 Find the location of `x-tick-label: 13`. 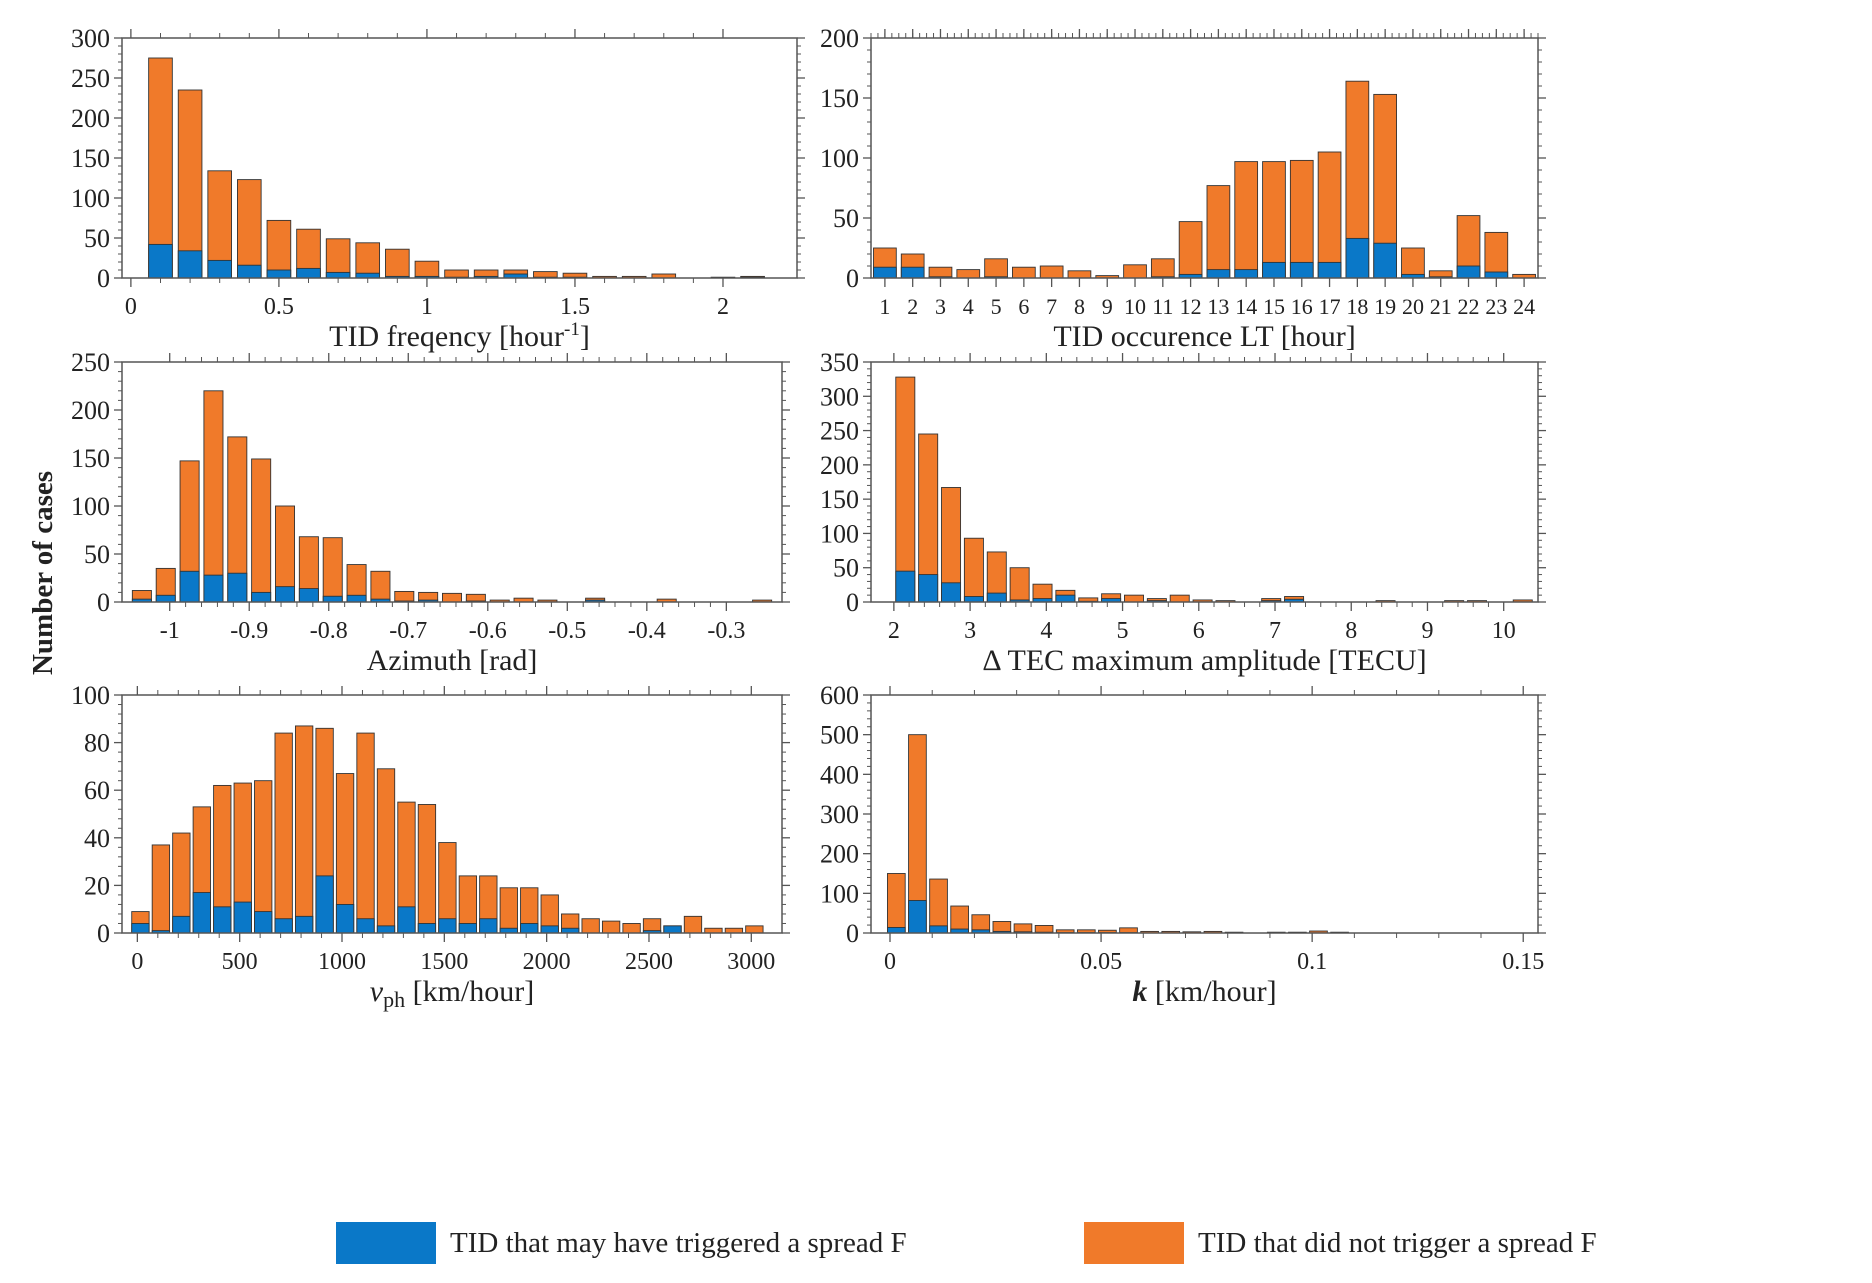

x-tick-label: 13 is located at coordinates (1218, 306).